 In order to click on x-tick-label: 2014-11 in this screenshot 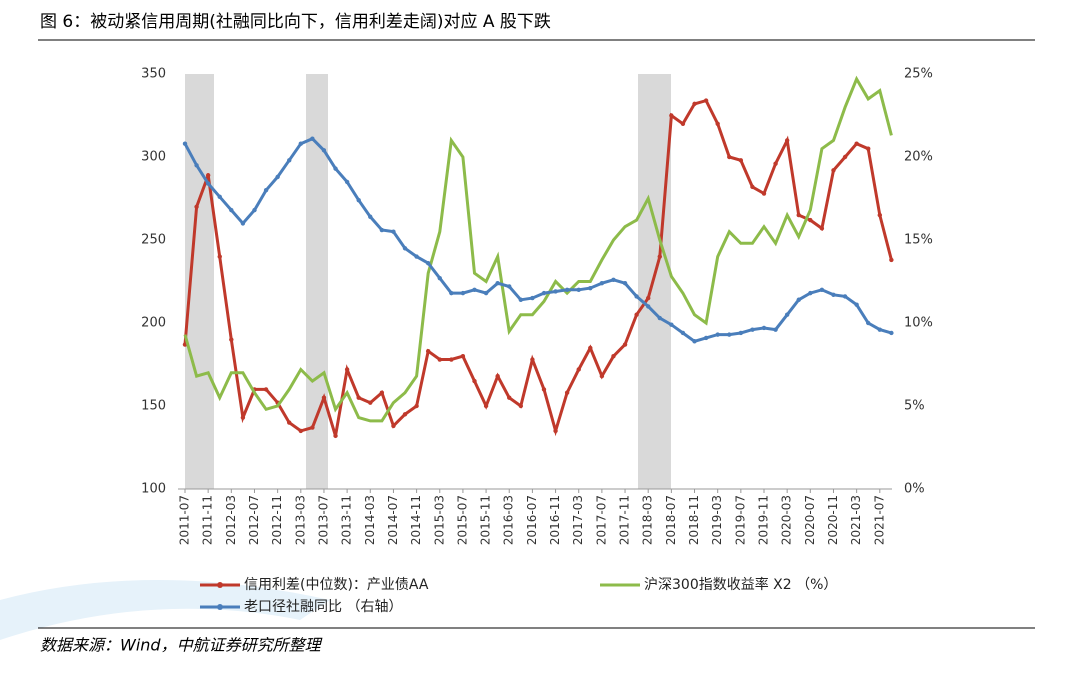, I will do `click(416, 520)`.